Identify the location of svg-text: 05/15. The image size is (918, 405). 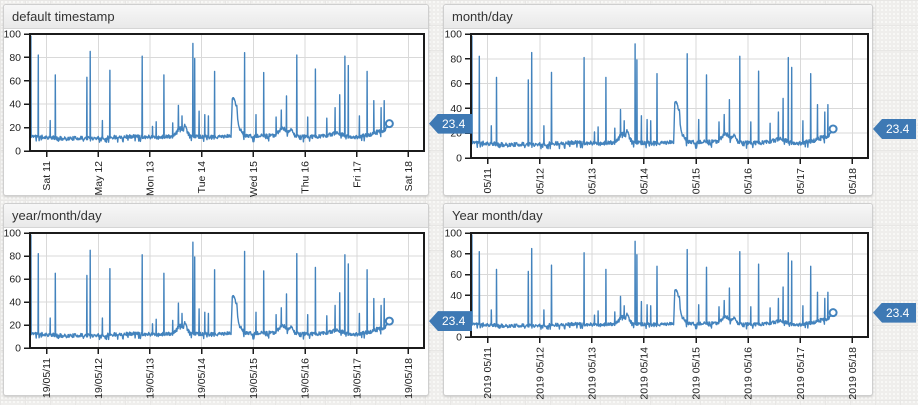
(697, 181).